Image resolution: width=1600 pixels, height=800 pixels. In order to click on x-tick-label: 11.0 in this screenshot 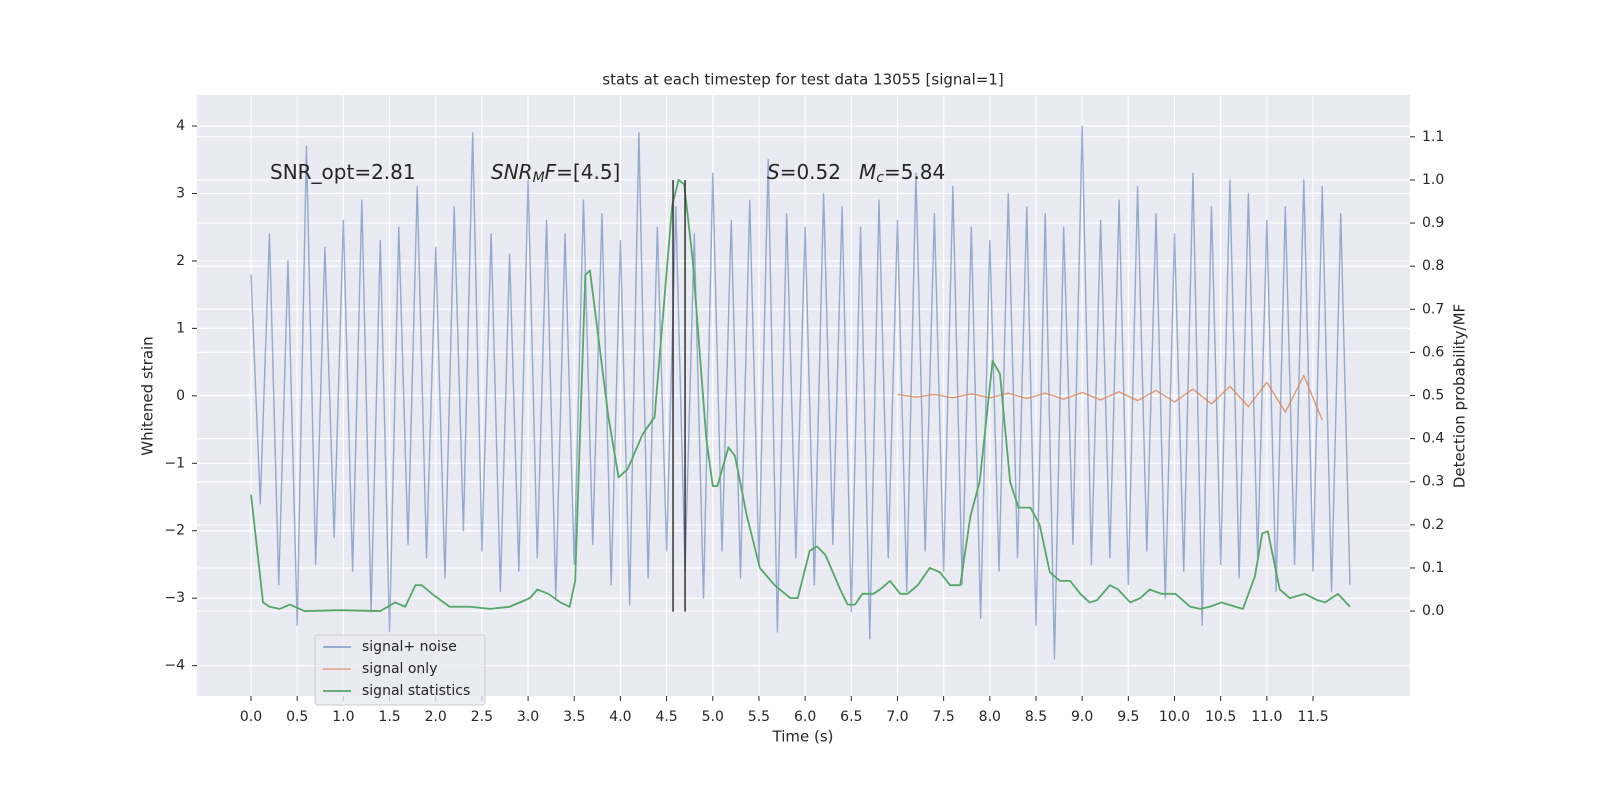, I will do `click(1266, 717)`.